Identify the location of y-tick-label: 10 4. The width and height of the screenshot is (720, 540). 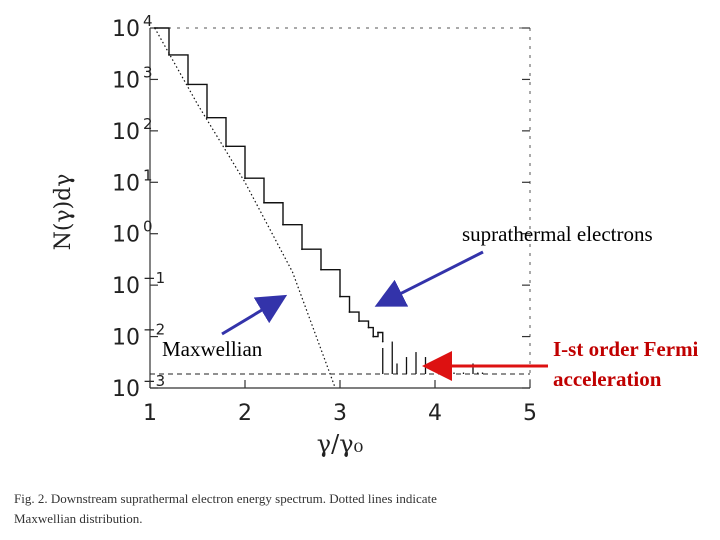
(321, 27).